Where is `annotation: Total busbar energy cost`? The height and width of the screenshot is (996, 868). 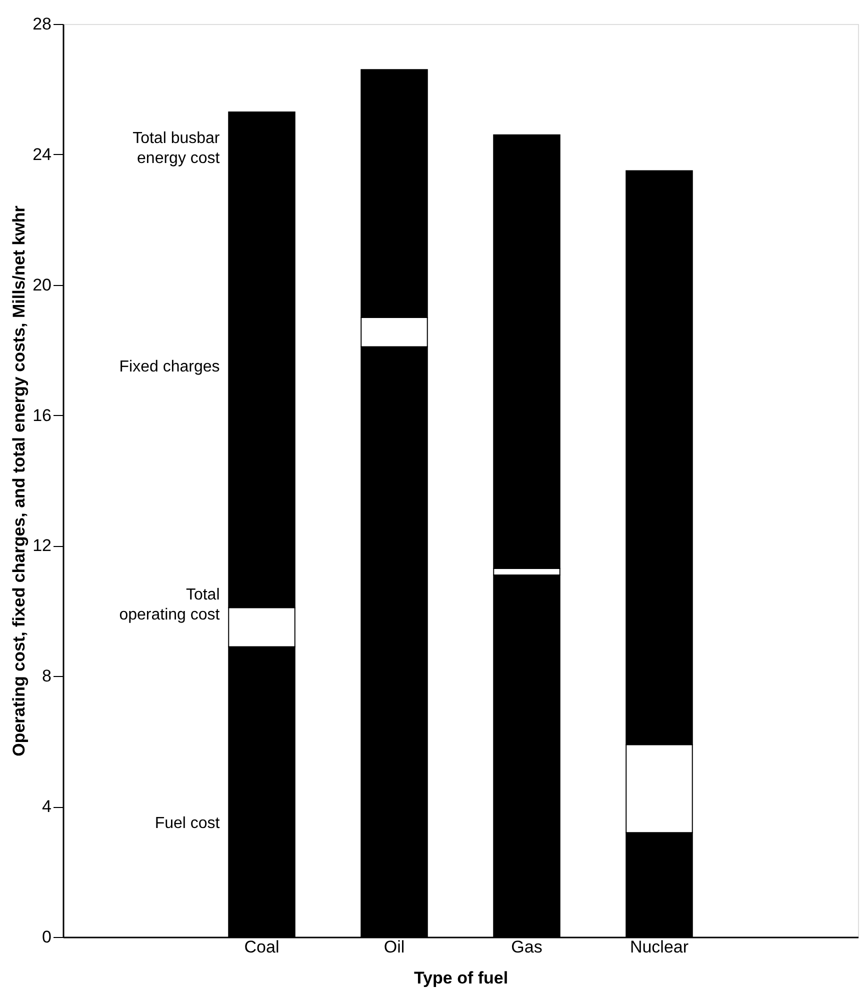 annotation: Total busbar energy cost is located at coordinates (176, 149).